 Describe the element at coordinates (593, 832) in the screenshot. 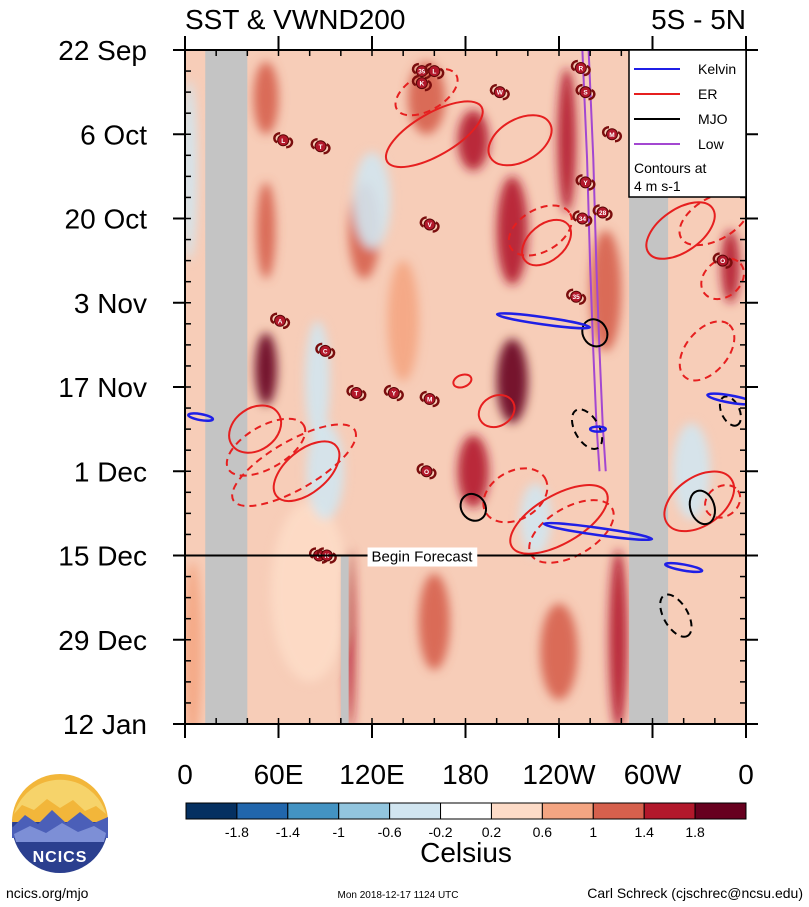

I see `colorbar-tick-label: 1` at that location.